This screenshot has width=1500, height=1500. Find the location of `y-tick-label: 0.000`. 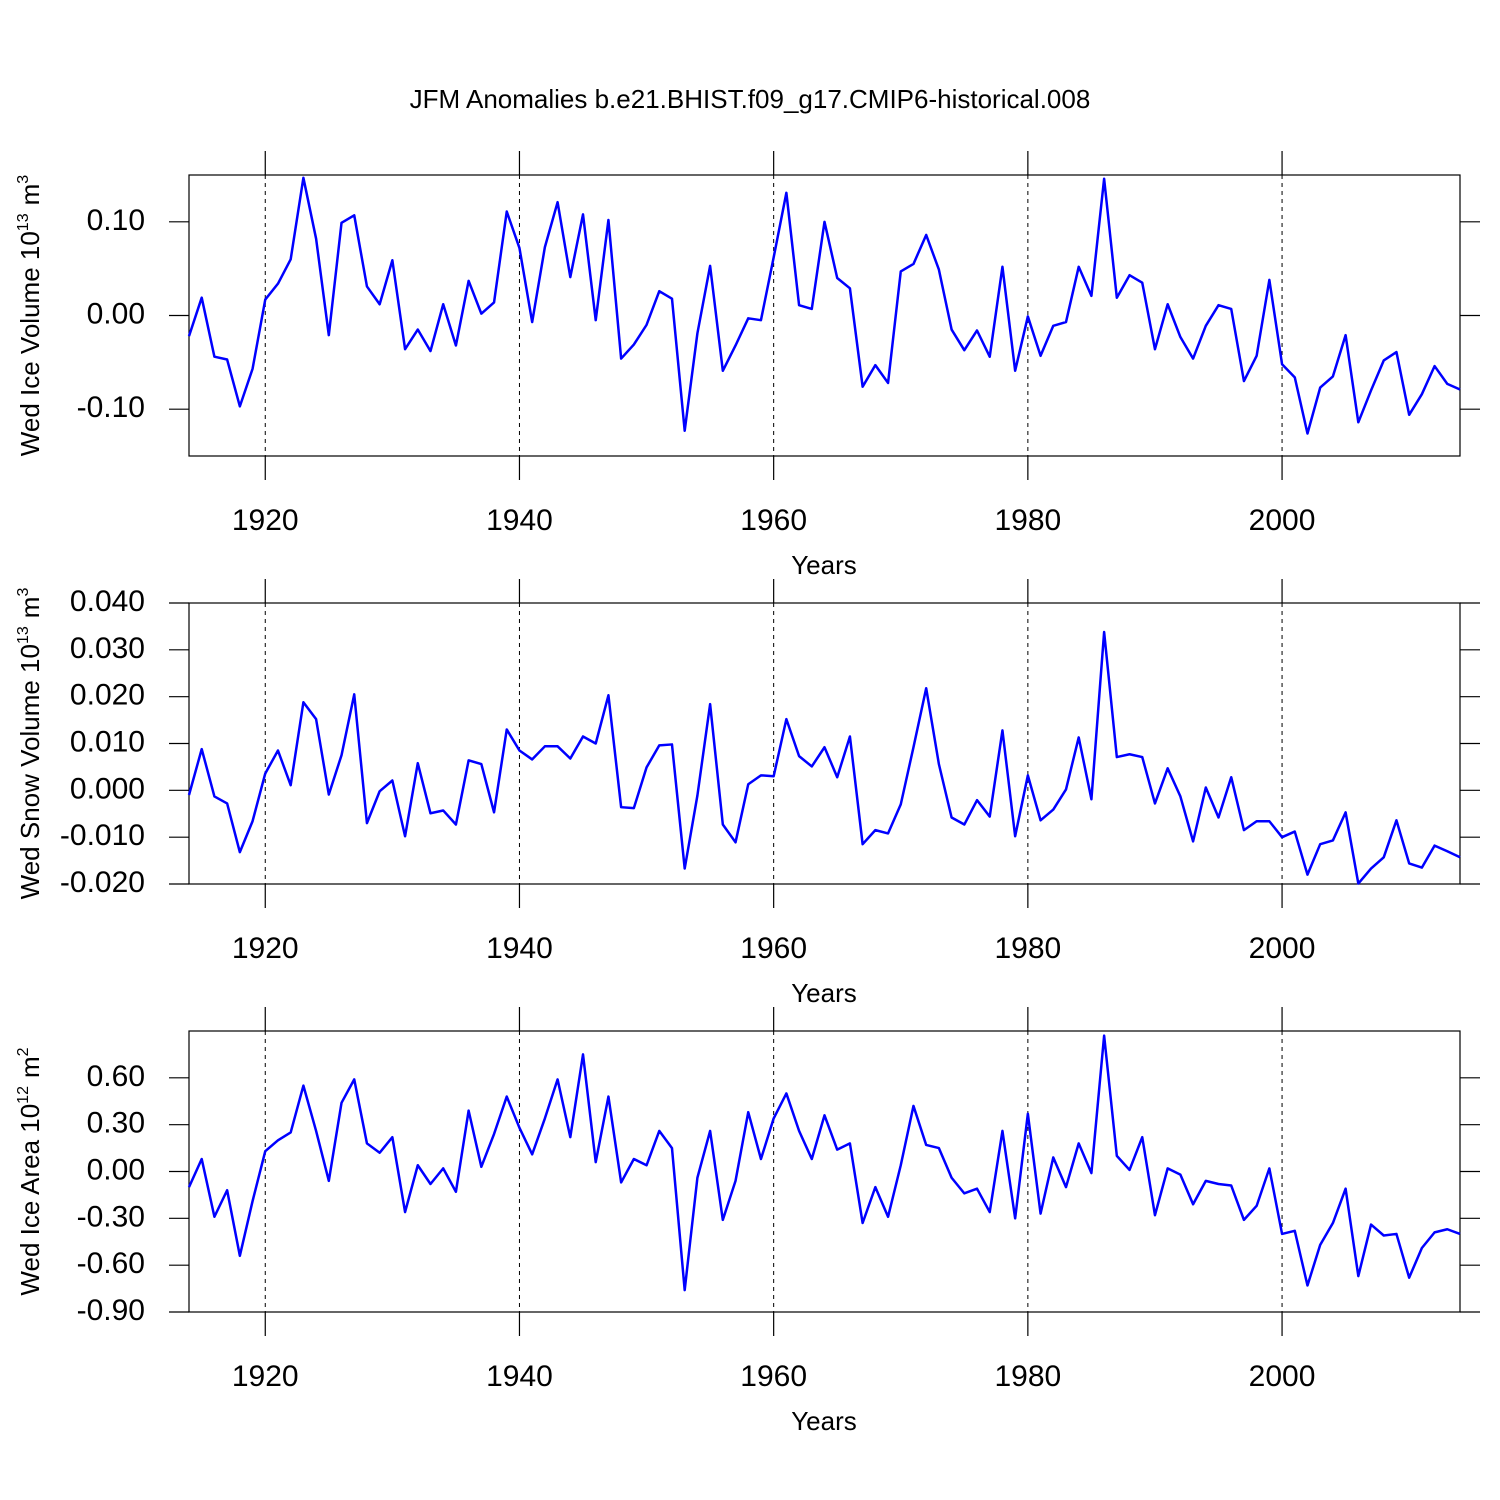

y-tick-label: 0.000 is located at coordinates (107, 788).